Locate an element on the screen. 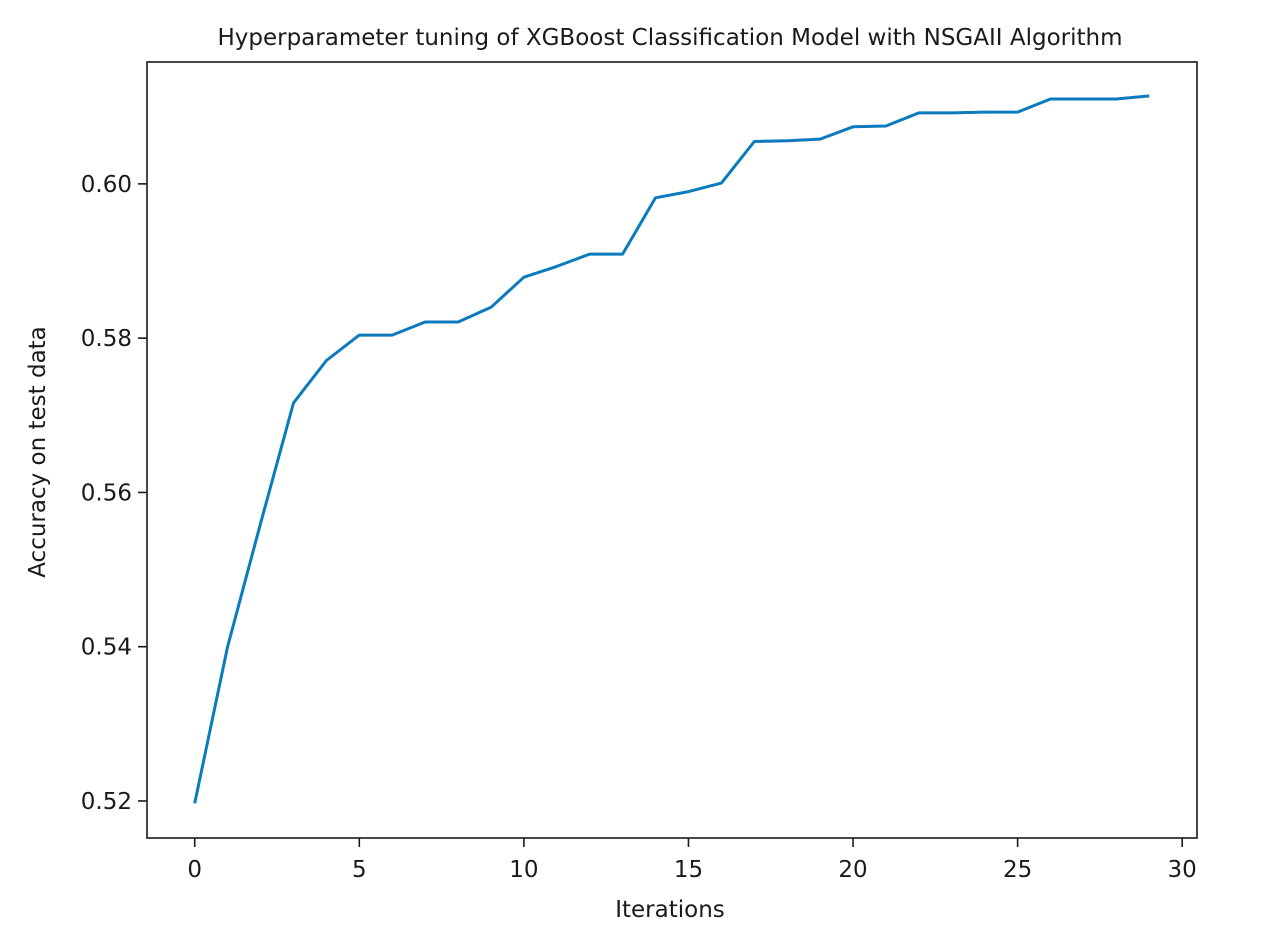  y-tick-label: 0.52 is located at coordinates (106, 802).